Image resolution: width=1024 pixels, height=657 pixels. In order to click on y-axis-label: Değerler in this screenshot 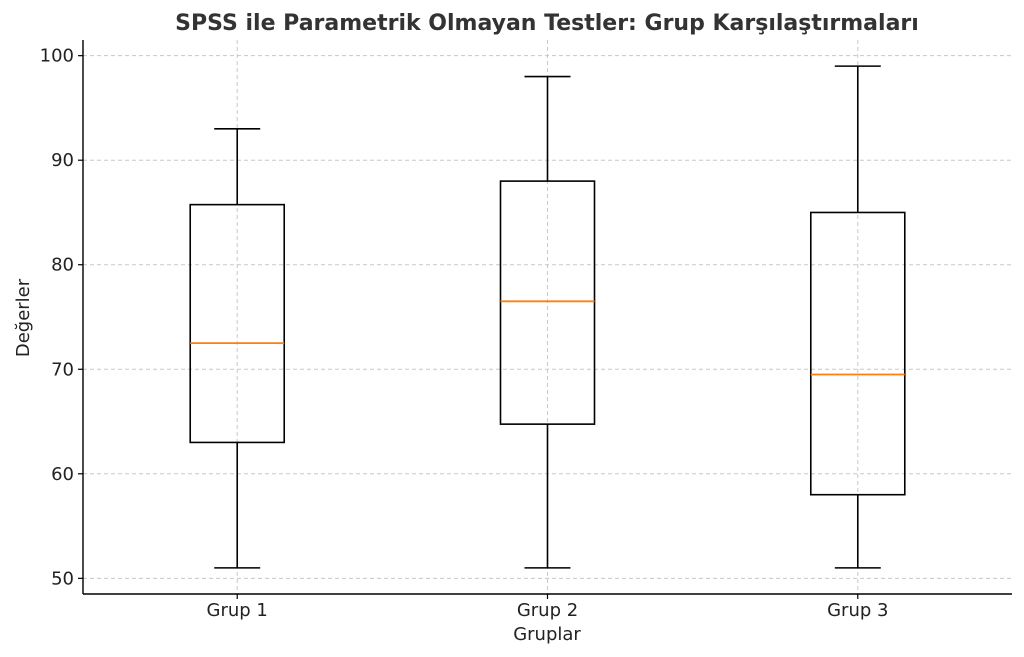, I will do `click(23, 317)`.